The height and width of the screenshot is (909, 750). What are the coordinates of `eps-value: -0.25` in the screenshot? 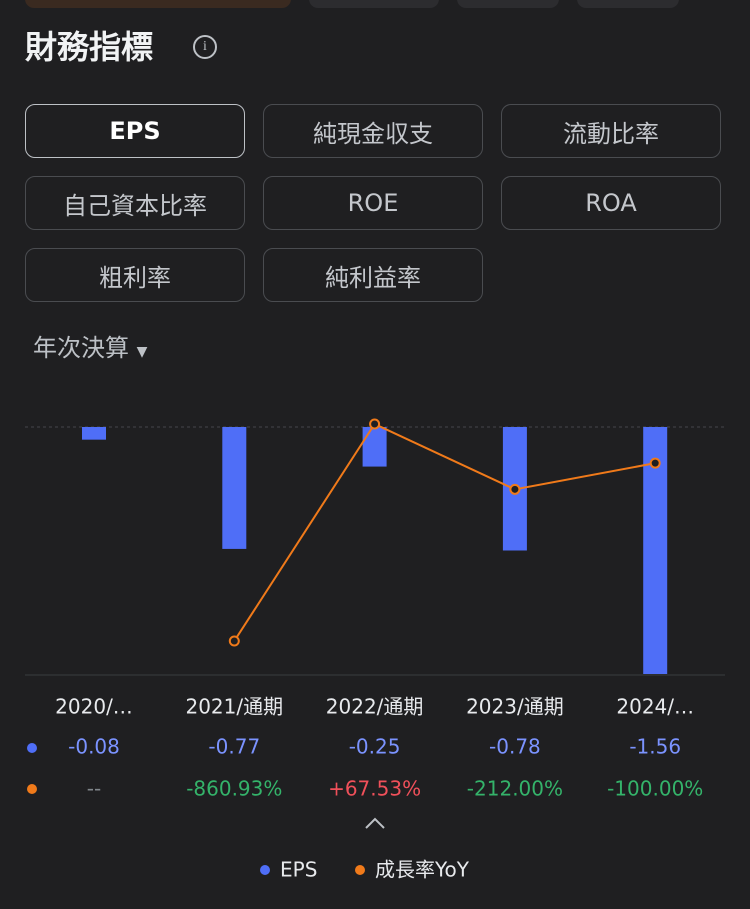 It's located at (375, 747).